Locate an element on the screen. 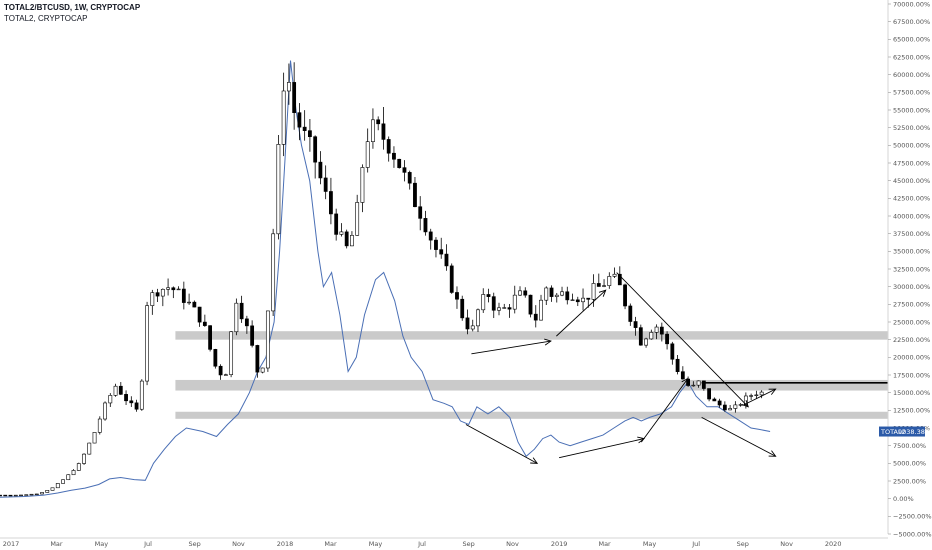  y-tick-label: −2500.00% is located at coordinates (912, 517).